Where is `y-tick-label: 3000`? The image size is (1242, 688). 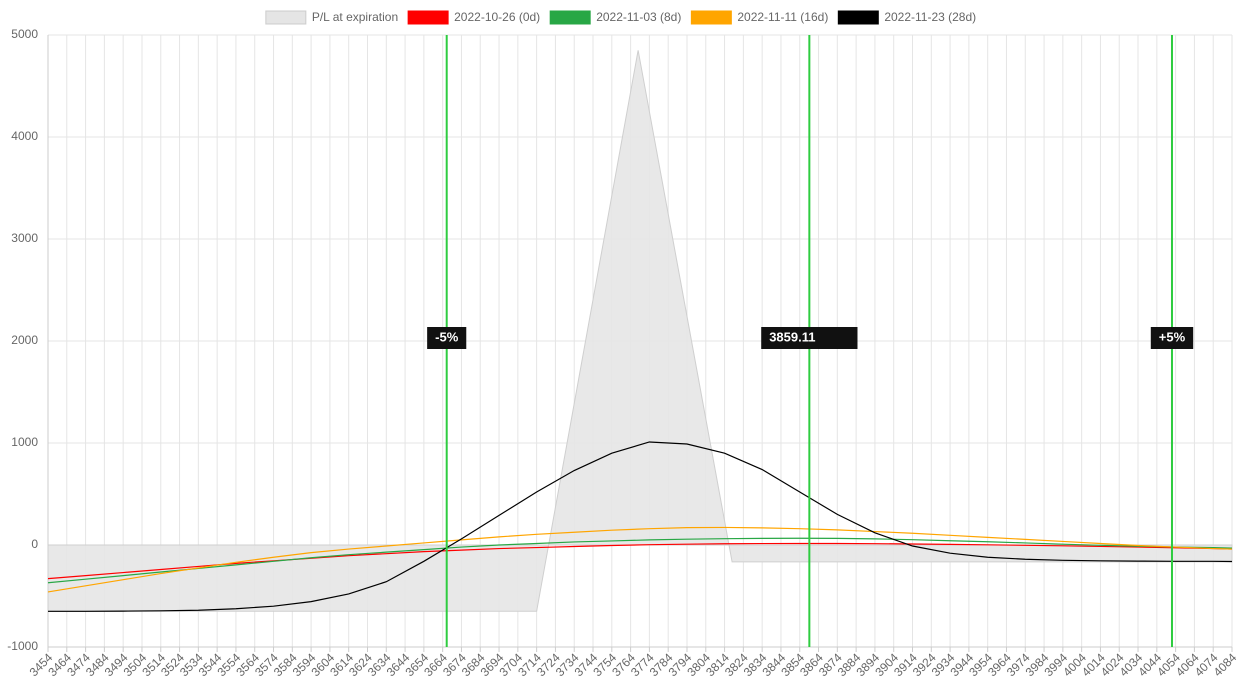 y-tick-label: 3000 is located at coordinates (24, 238).